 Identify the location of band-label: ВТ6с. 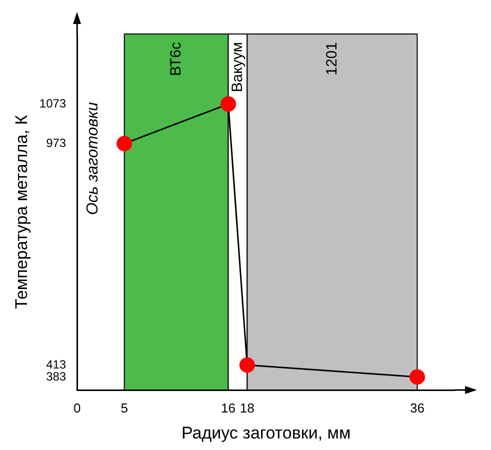
(175, 59).